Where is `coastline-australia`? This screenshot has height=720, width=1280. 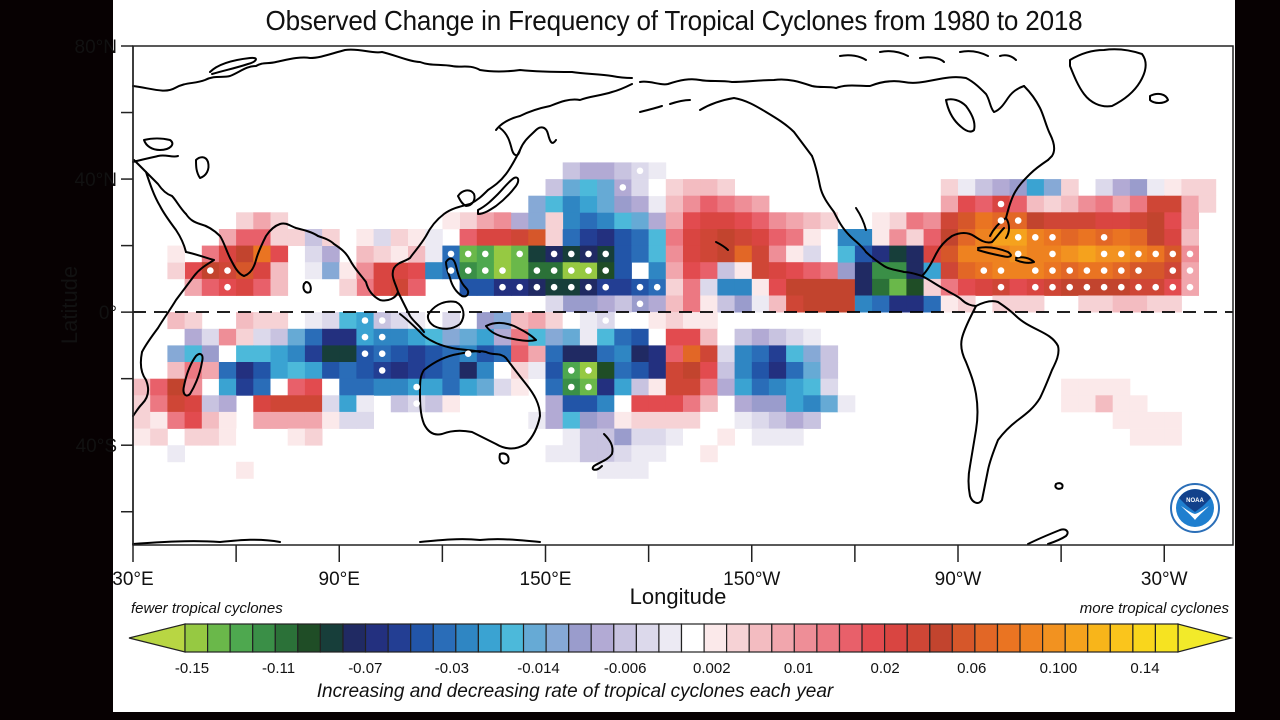
coastline-australia is located at coordinates (480, 400).